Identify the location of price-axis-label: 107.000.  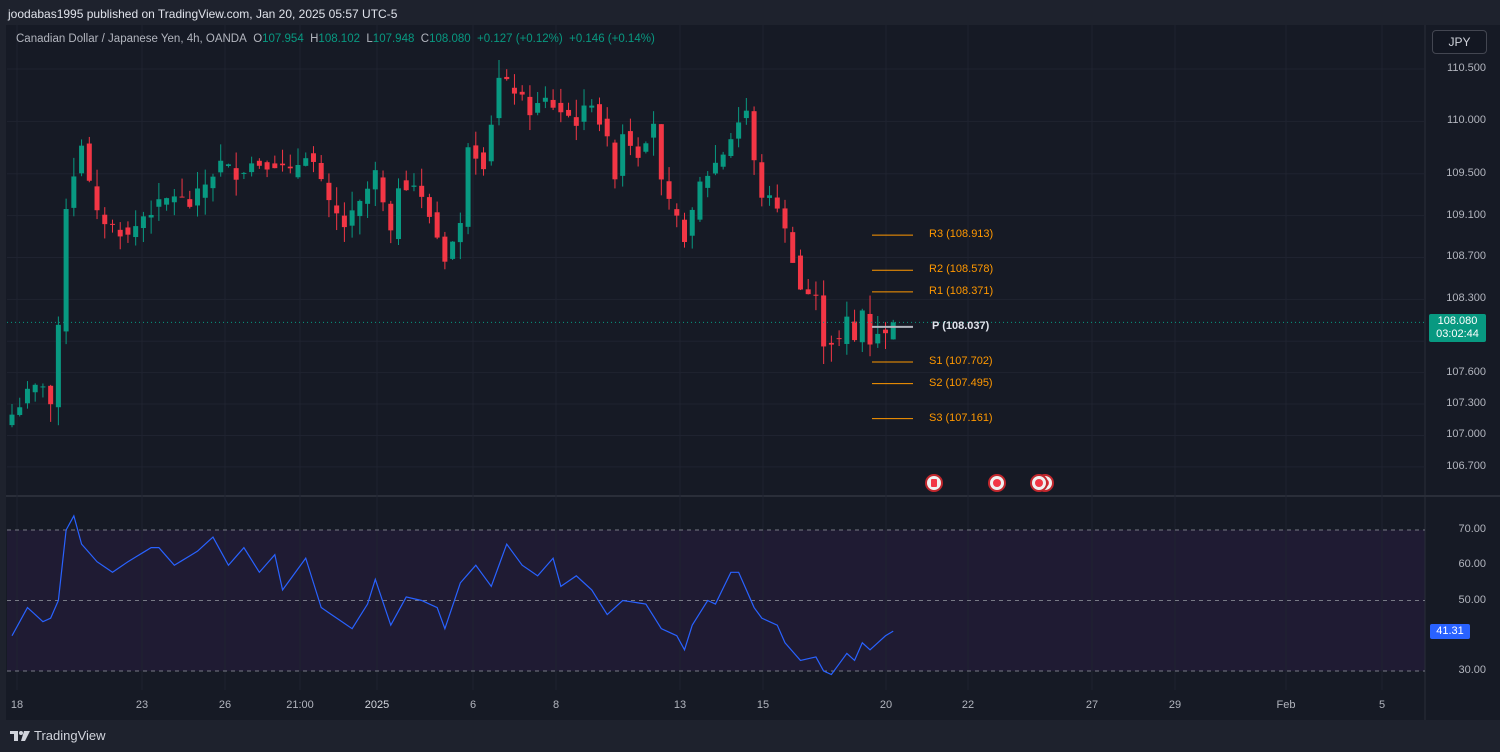
(1466, 434).